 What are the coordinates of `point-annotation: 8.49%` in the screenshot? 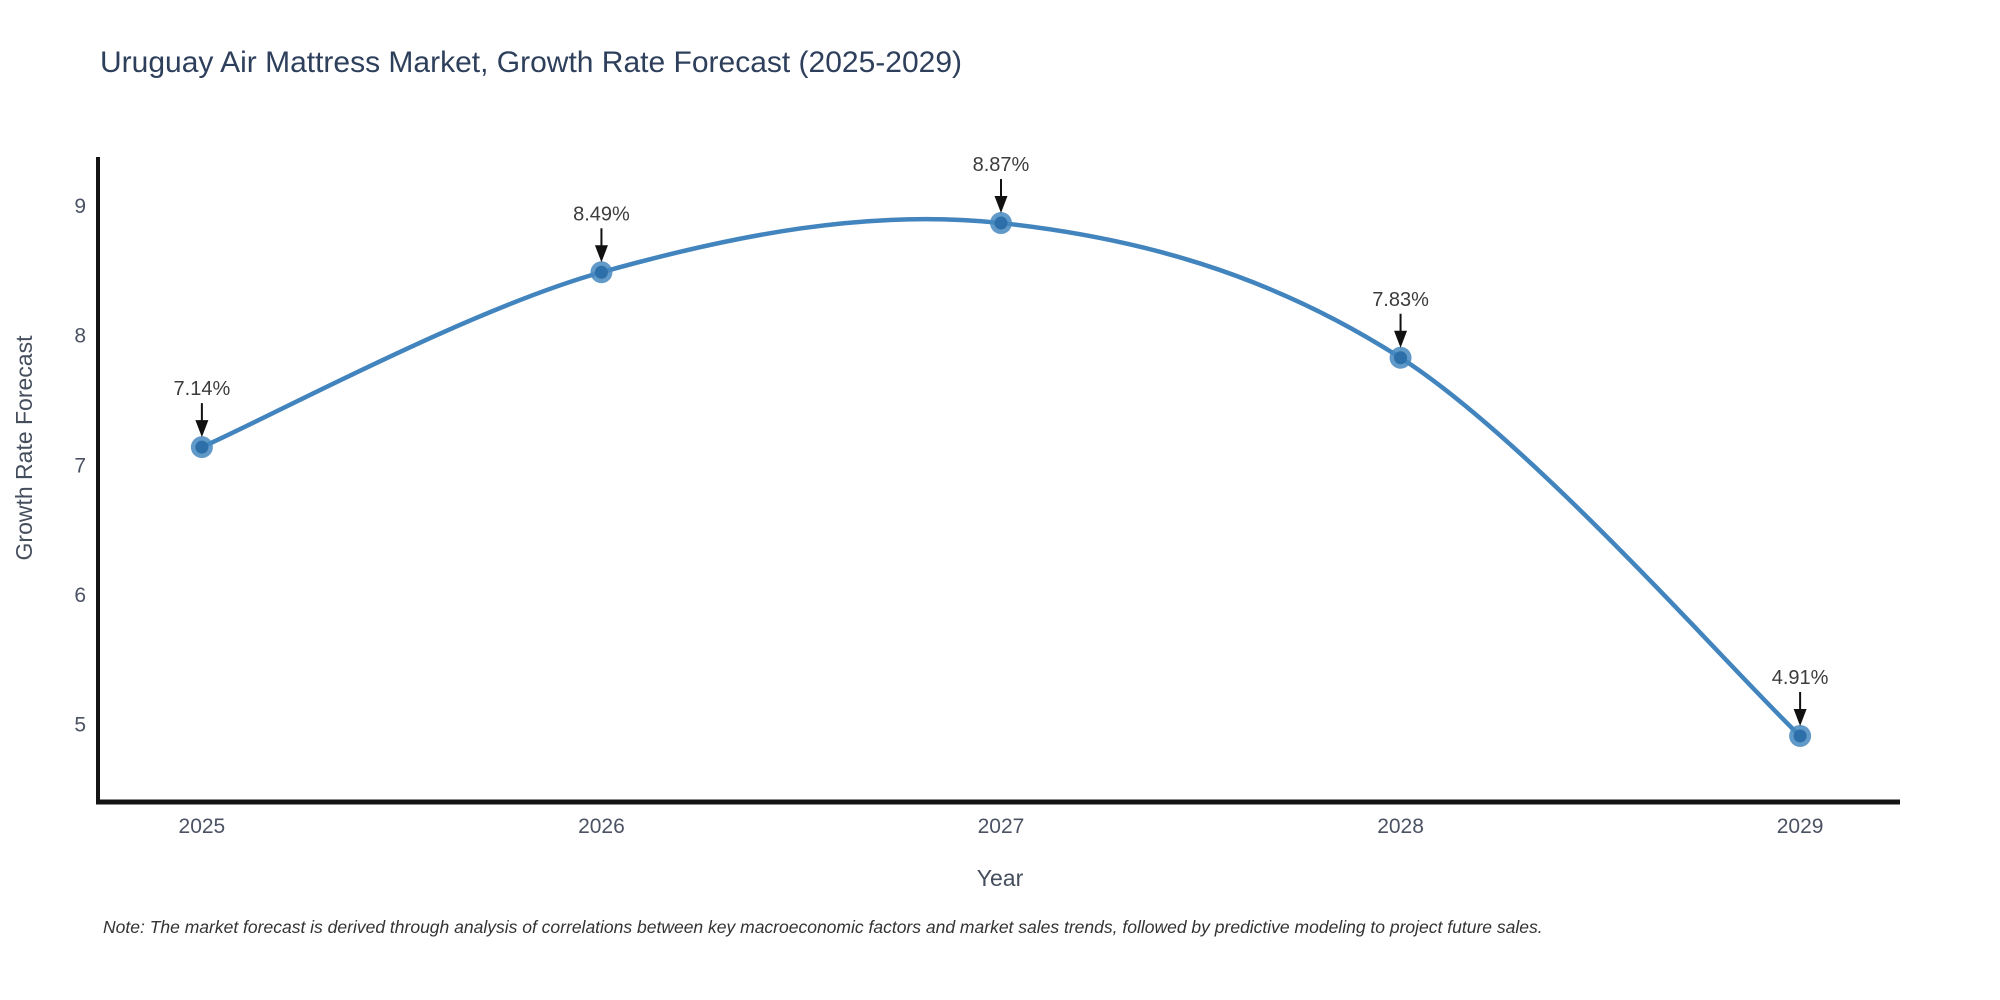 It's located at (601, 233).